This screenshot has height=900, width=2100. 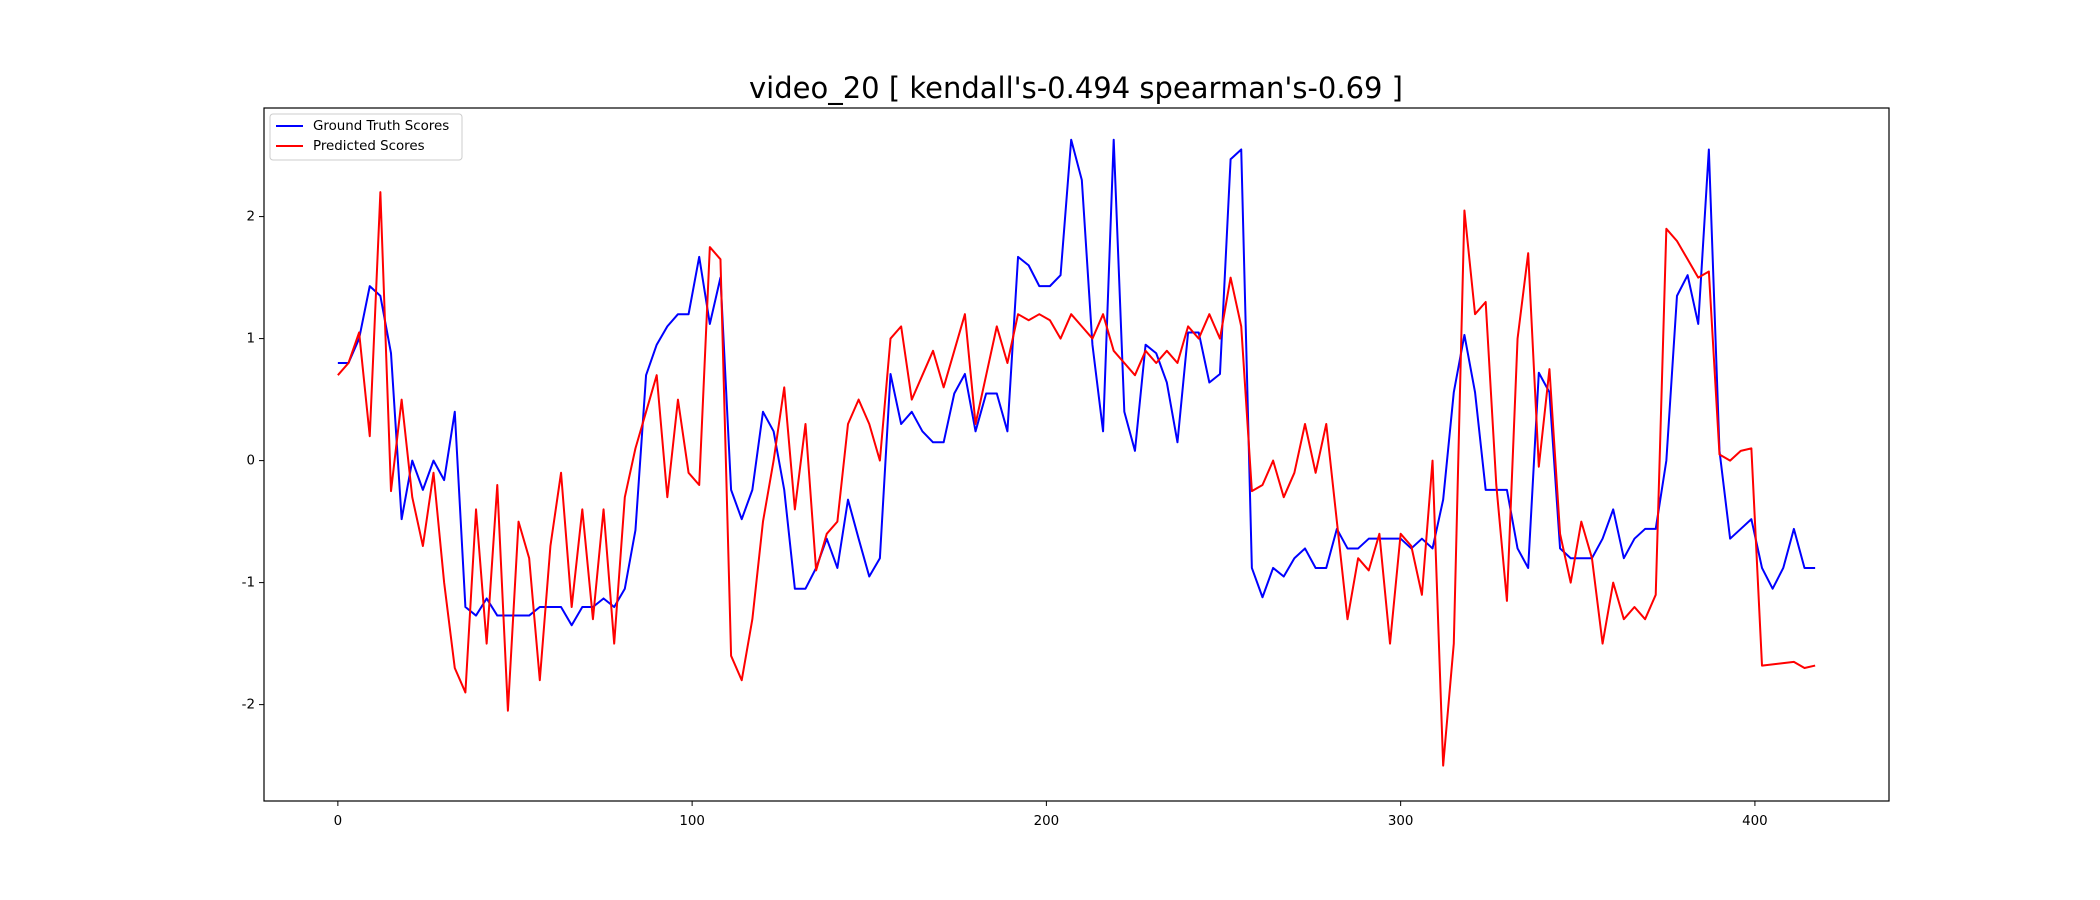 What do you see at coordinates (338, 821) in the screenshot?
I see `x-tick-label: 0` at bounding box center [338, 821].